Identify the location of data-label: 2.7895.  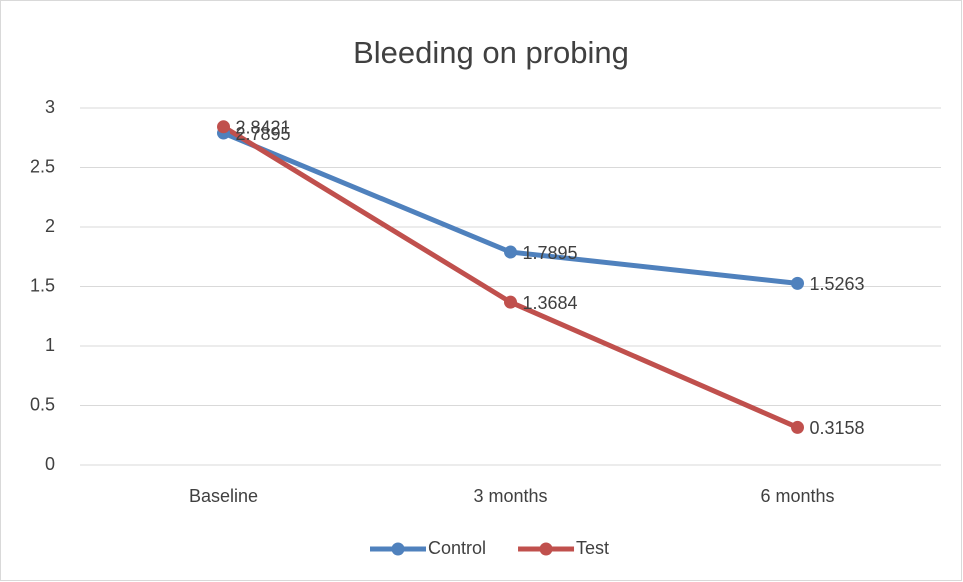
(263, 134).